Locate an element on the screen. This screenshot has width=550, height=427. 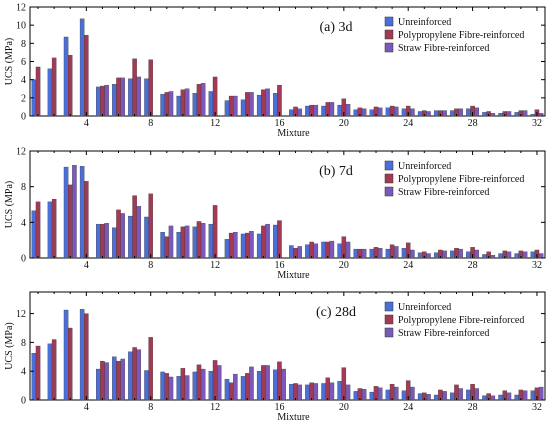
x-tick-label: 12 is located at coordinates (215, 123).